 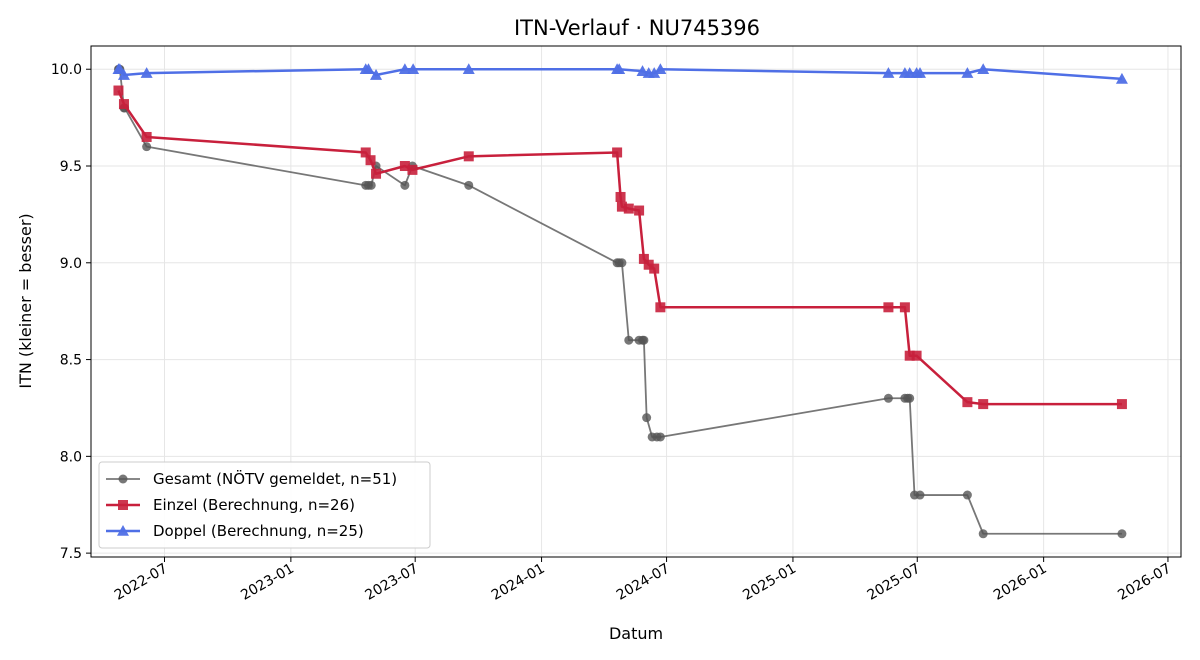 I want to click on legend-entry: Einzel (Berechnung, n=26), so click(x=230, y=505).